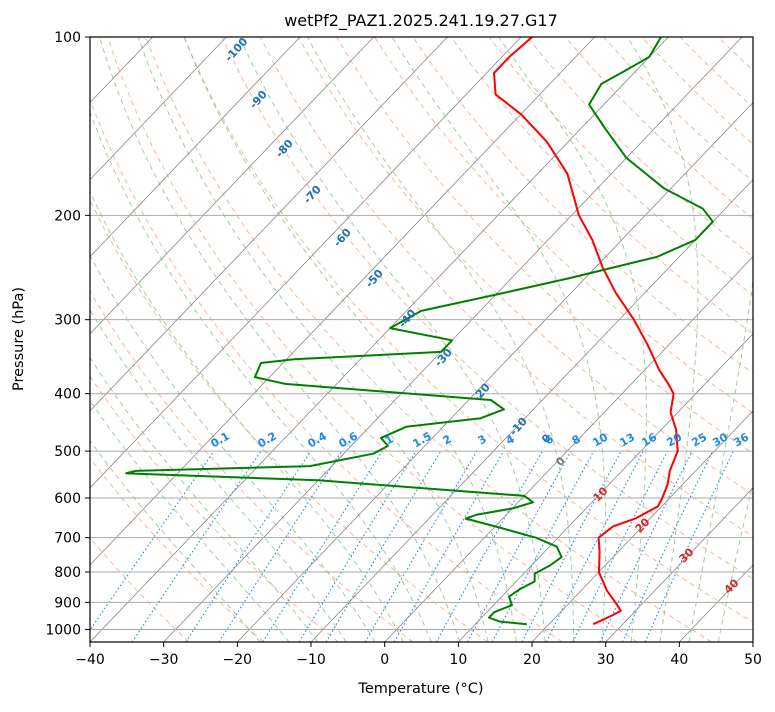  I want to click on height-label: 30, so click(687, 555).